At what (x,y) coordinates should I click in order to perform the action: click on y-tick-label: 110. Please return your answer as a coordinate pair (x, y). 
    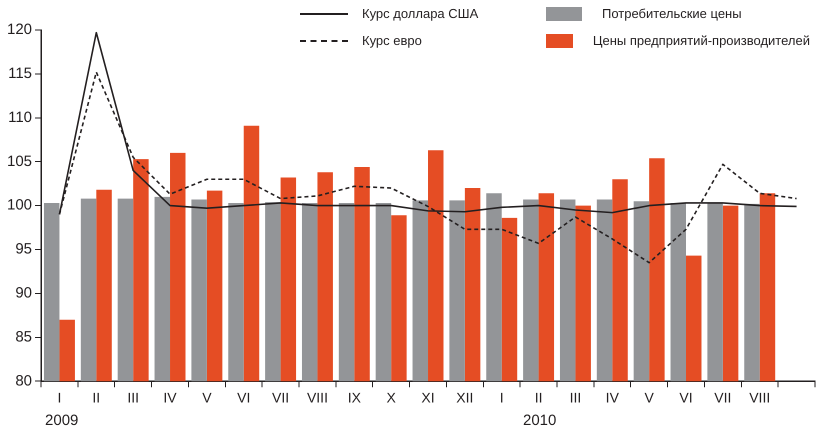
    Looking at the image, I should click on (20, 117).